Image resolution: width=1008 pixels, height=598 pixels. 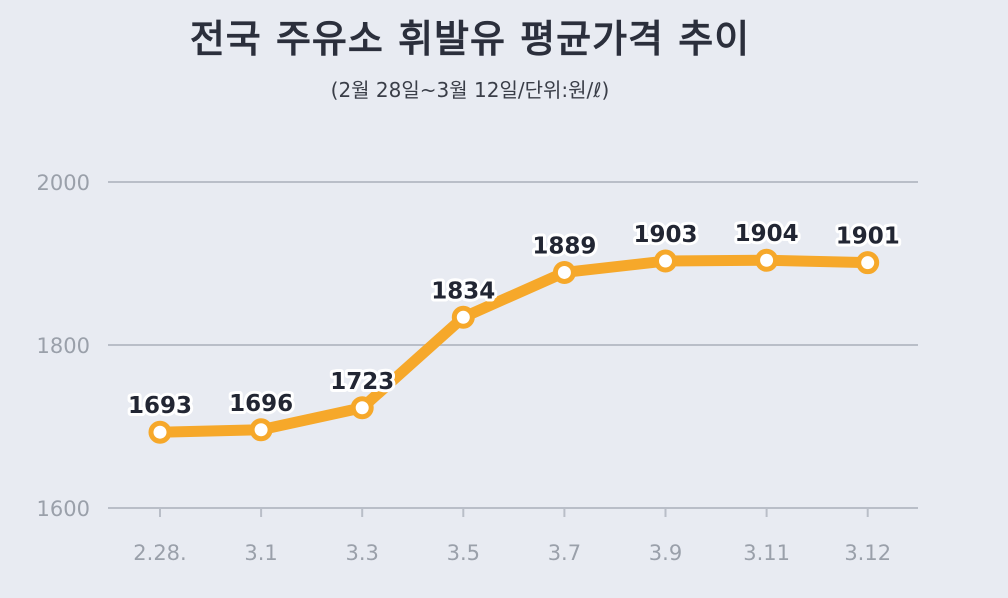 I want to click on data-label: 1834, so click(x=463, y=291).